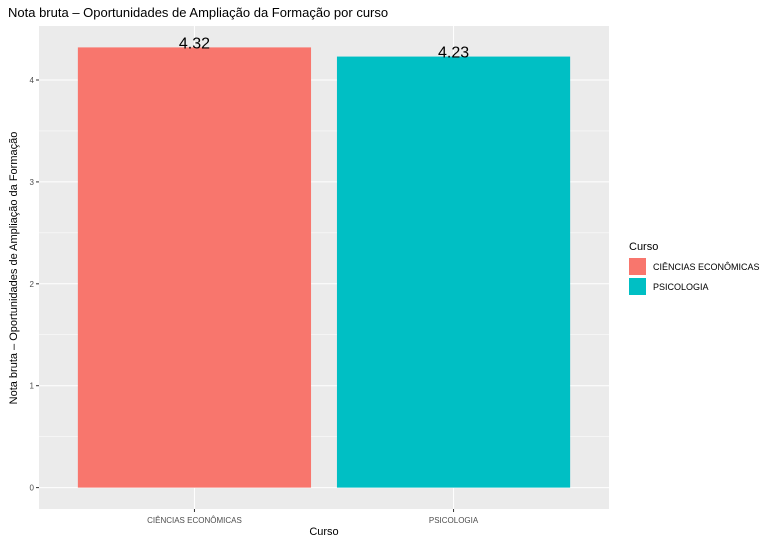  I want to click on legend: Curso CIÊNCIAS ECONÔMICAS PSICOLOGIA, so click(694, 268).